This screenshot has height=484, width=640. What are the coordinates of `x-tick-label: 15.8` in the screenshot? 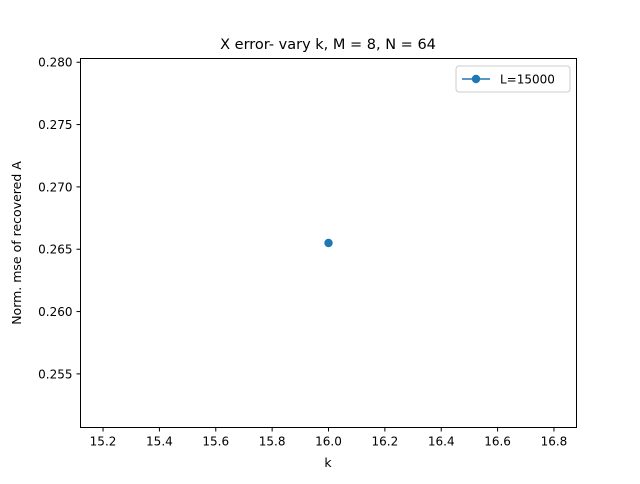 It's located at (272, 442).